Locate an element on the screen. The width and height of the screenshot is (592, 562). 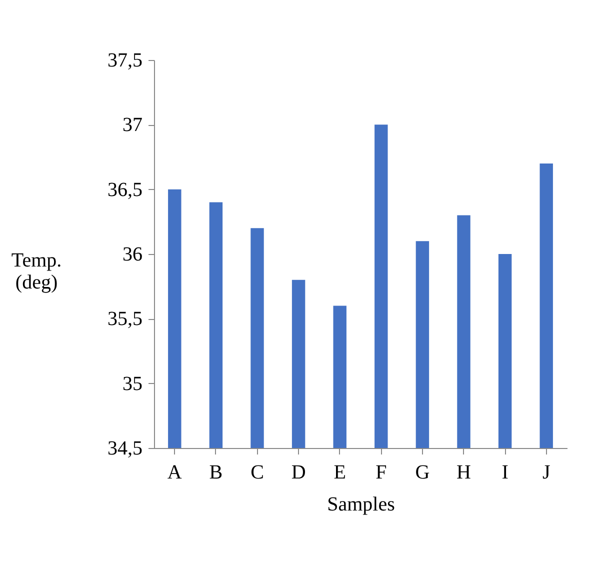
x-tick-label: H is located at coordinates (463, 473).